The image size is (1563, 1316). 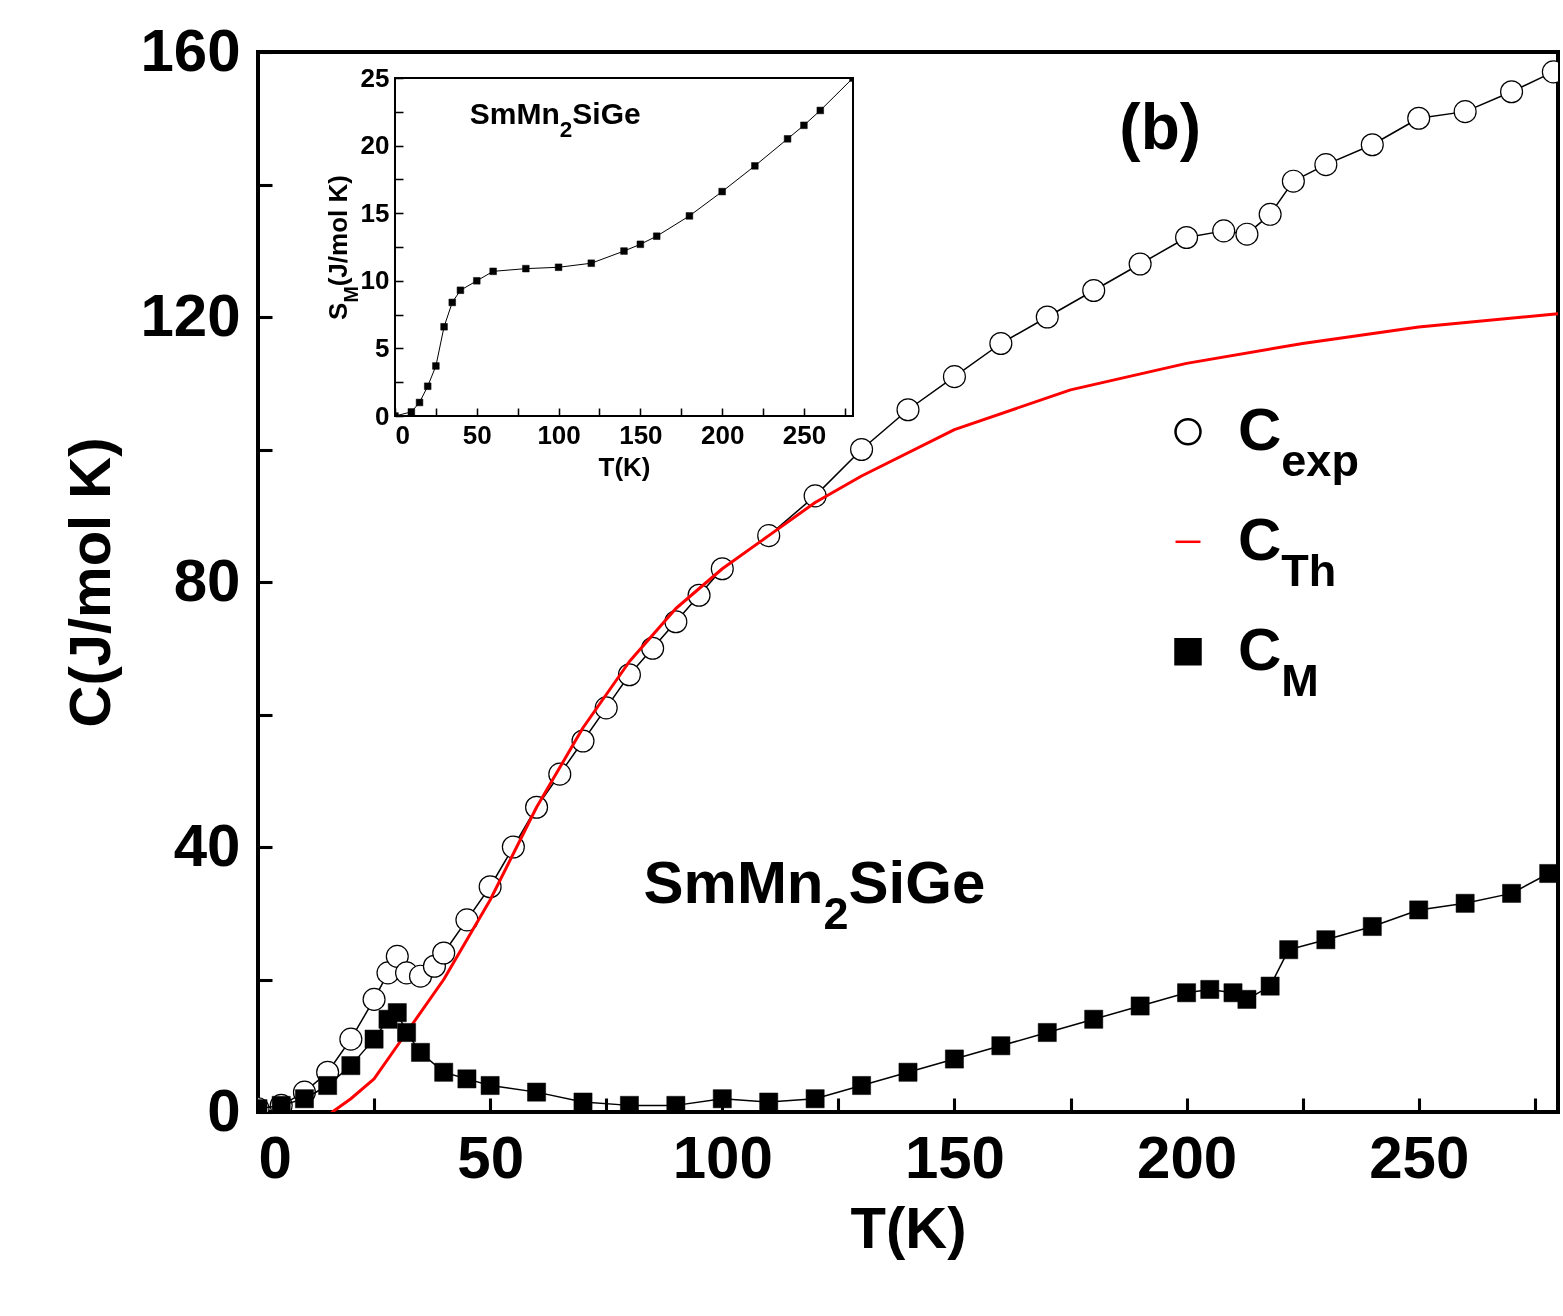 What do you see at coordinates (207, 845) in the screenshot?
I see `y-tick-label: 40` at bounding box center [207, 845].